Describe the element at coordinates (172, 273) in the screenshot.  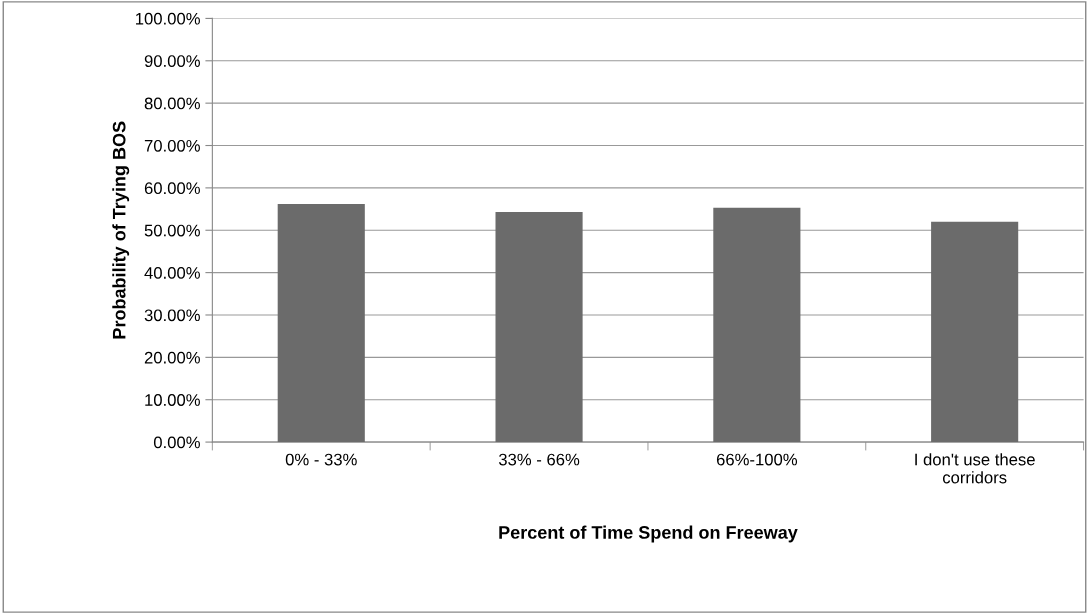
I see `y-tick-label: 40.00%` at that location.